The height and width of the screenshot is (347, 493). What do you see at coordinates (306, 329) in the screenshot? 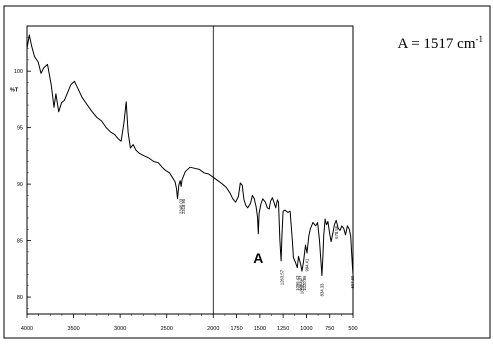
I see `x-tick-label: 1000` at bounding box center [306, 329].